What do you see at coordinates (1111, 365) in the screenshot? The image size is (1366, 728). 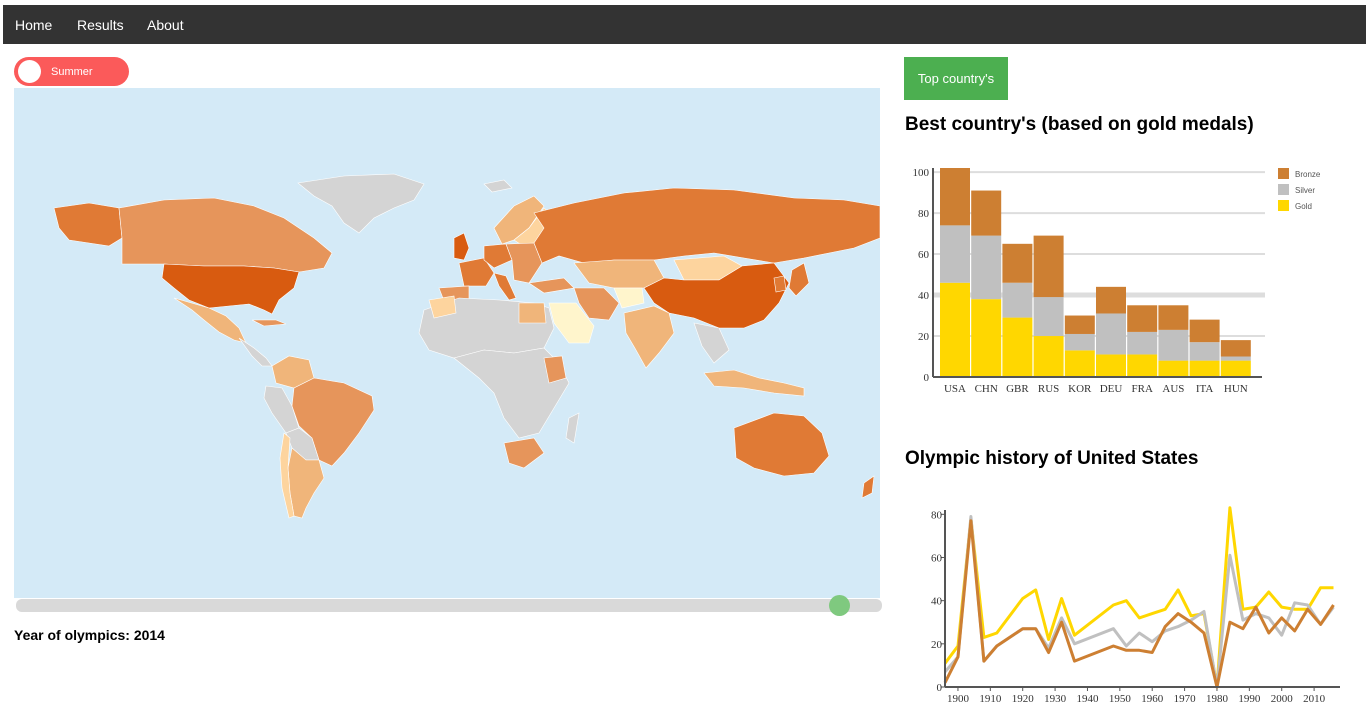 I see `bar-gold-deu` at bounding box center [1111, 365].